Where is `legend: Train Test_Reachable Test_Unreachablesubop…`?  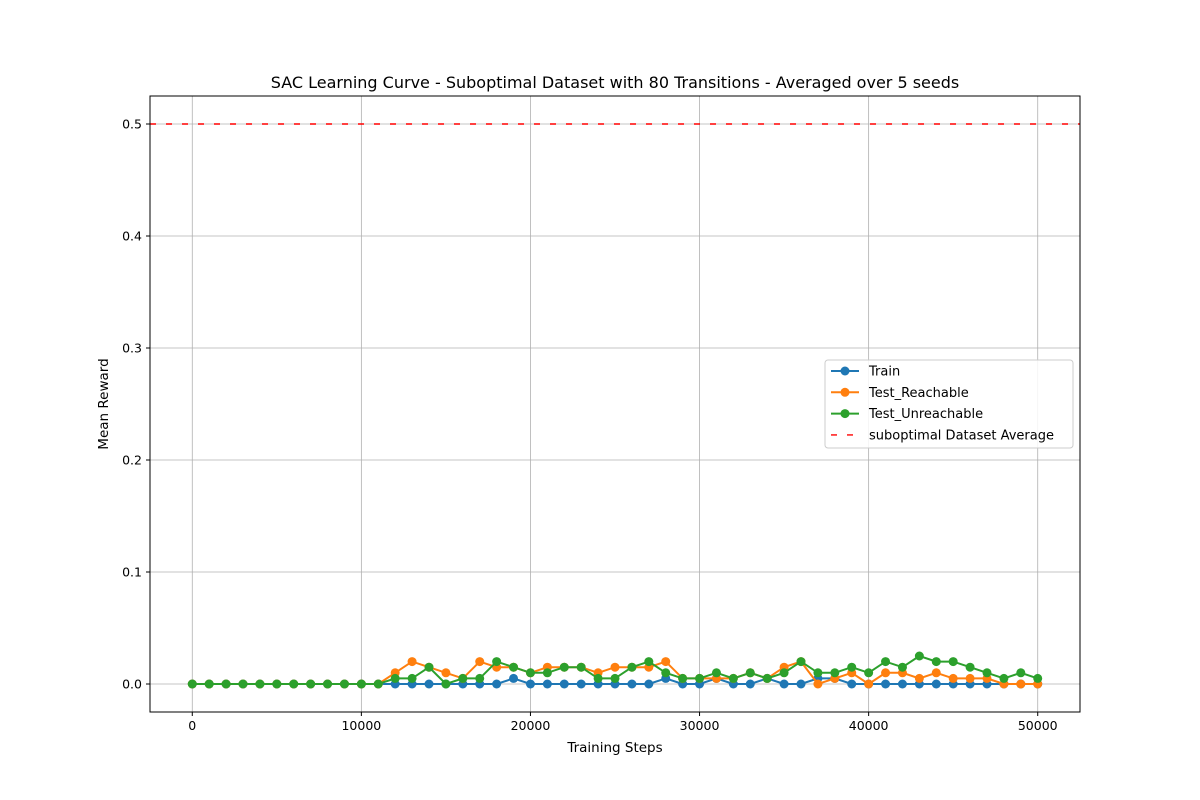
legend: Train Test_Reachable Test_Unreachablesubop… is located at coordinates (949, 404).